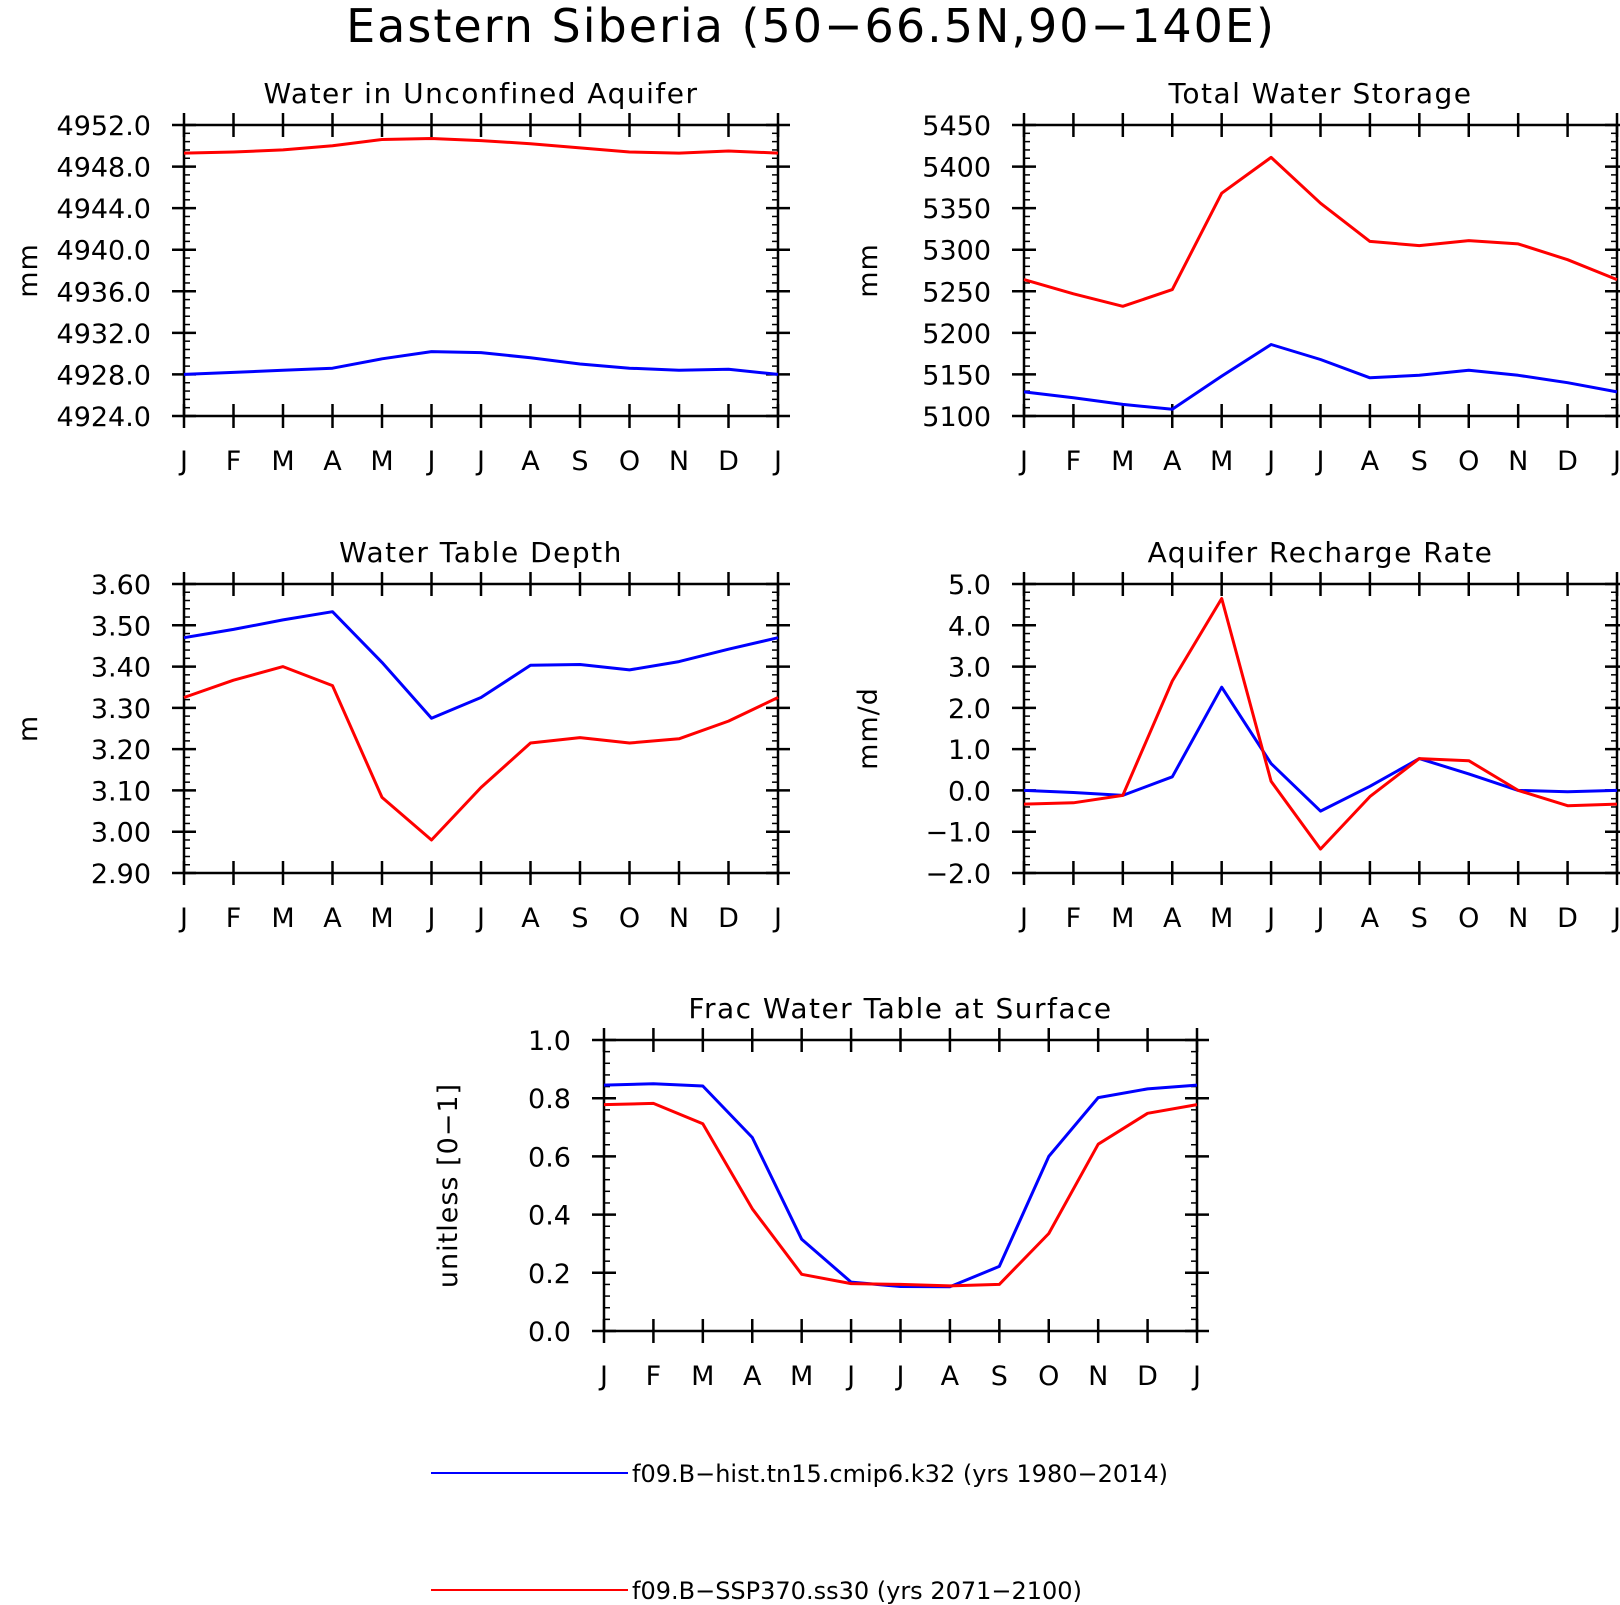 Image resolution: width=1620 pixels, height=1605 pixels. What do you see at coordinates (104, 126) in the screenshot?
I see `y-tick-label: 4952.0` at bounding box center [104, 126].